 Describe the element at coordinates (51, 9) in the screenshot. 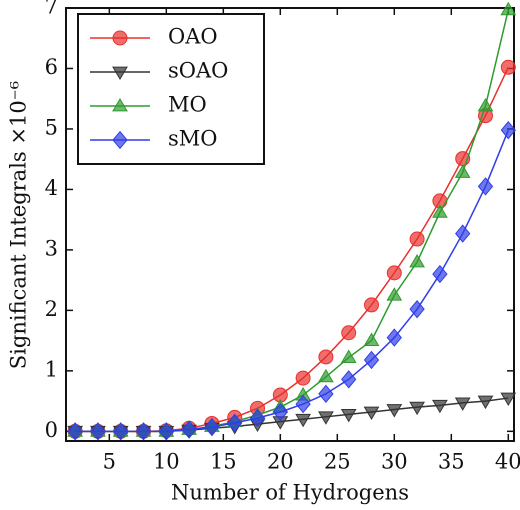

I see `y-tick-label: 7` at that location.